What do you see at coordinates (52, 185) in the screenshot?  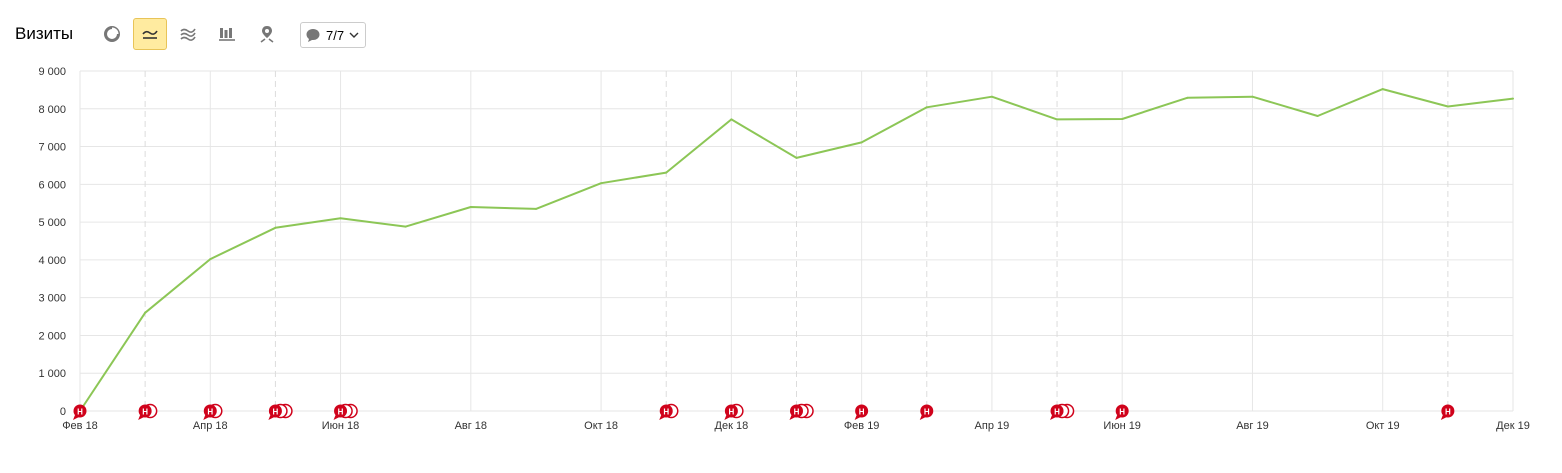 I see `y-tick-label: 6 000` at bounding box center [52, 185].